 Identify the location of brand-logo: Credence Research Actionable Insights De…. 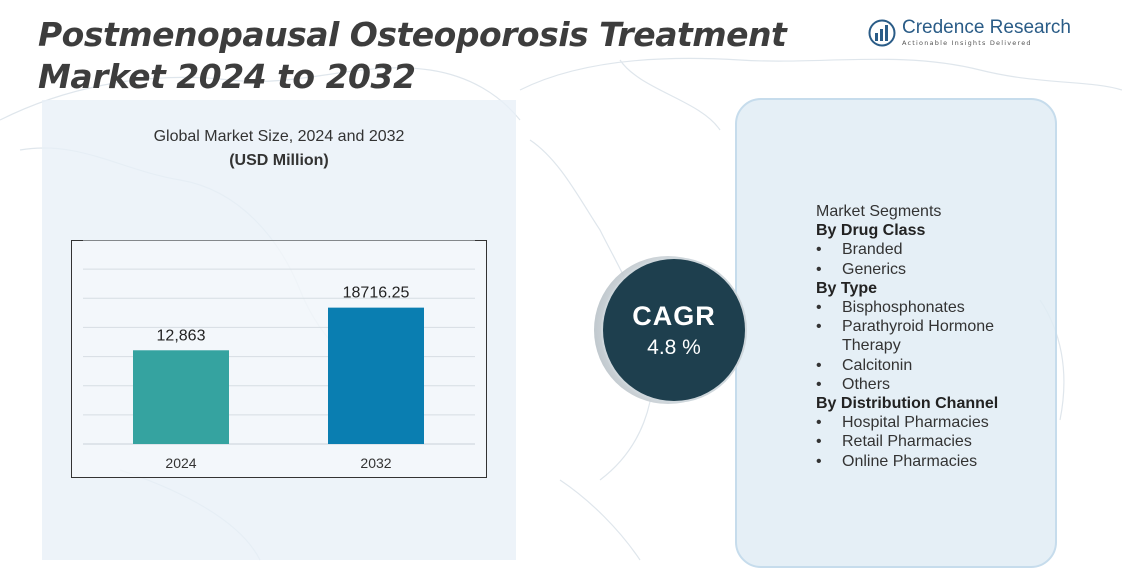
(969, 32).